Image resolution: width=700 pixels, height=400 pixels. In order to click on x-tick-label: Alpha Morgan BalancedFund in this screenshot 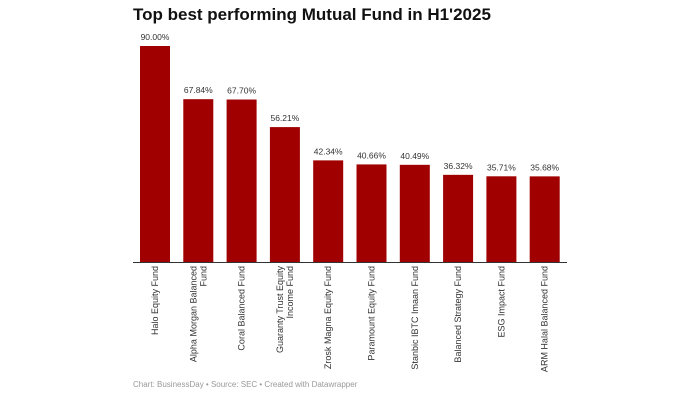, I will do `click(198, 314)`.